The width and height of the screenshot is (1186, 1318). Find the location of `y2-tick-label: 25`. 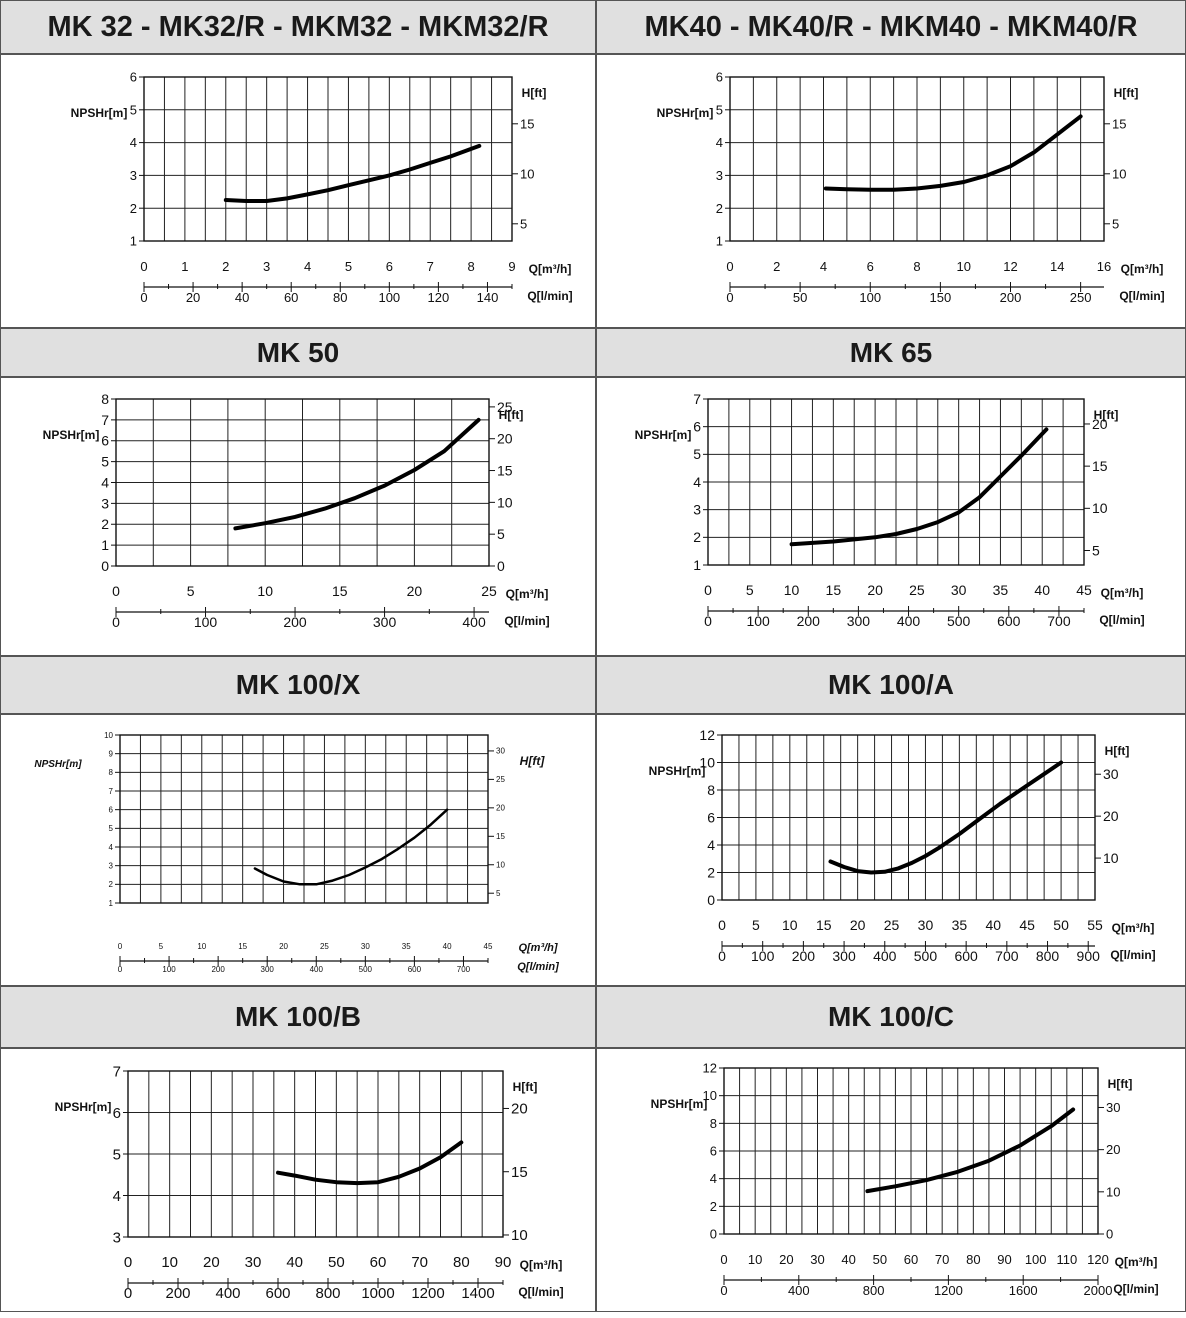

y2-tick-label: 25 is located at coordinates (500, 779).